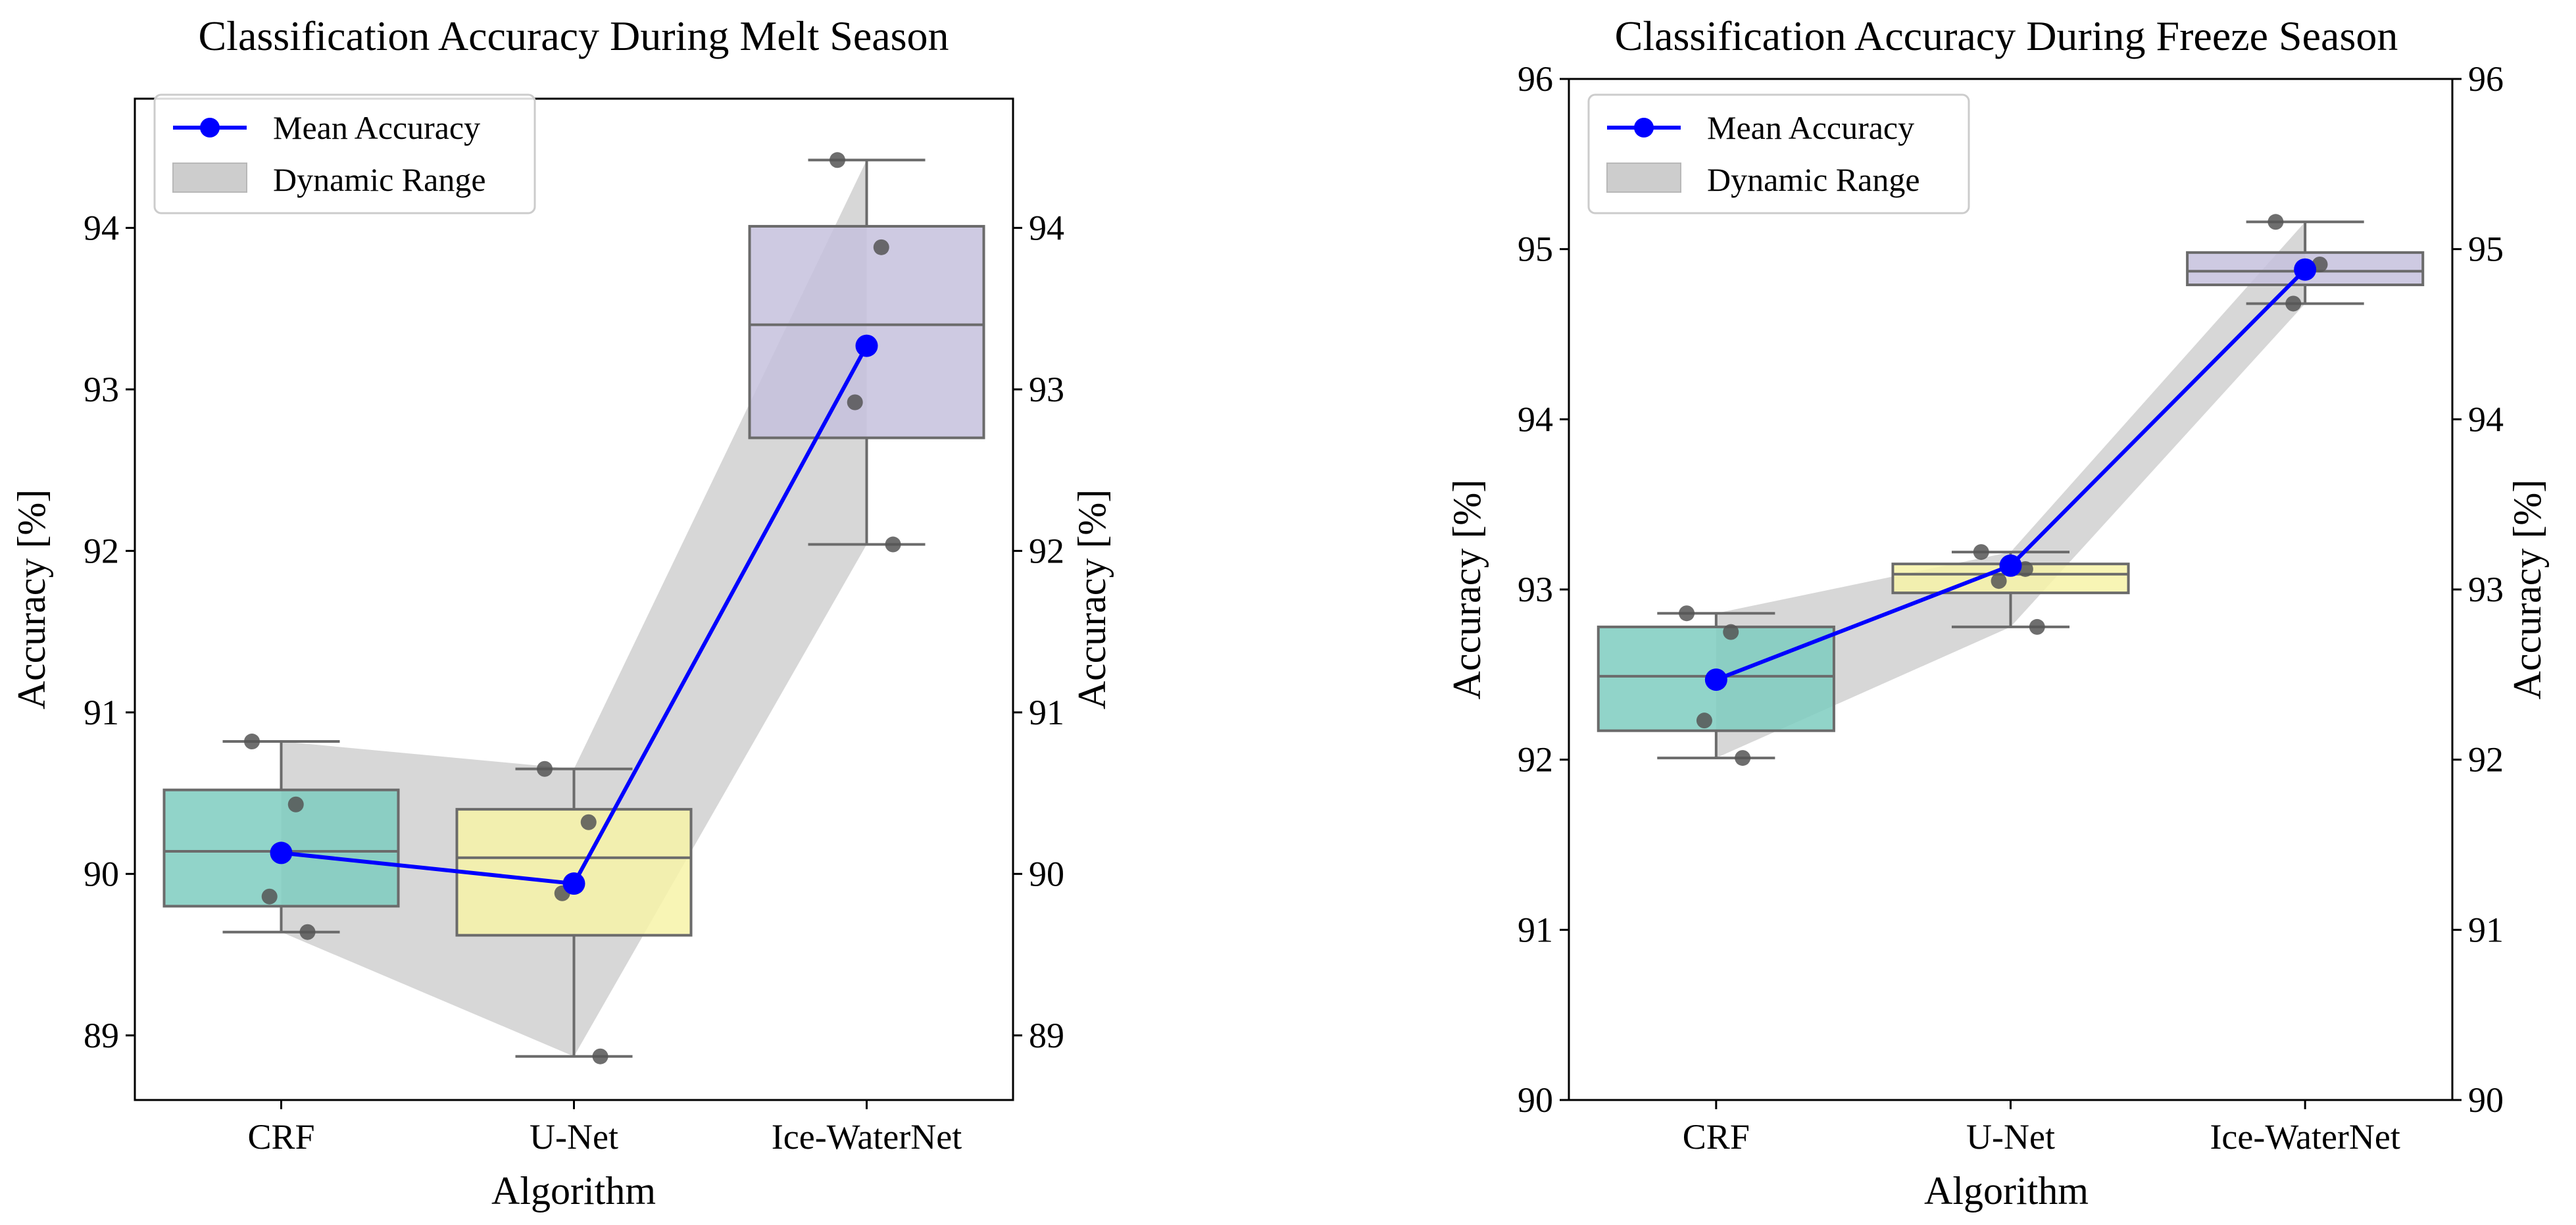 Image resolution: width=2576 pixels, height=1225 pixels. What do you see at coordinates (2486, 250) in the screenshot?
I see `y-tick-label-right: 95` at bounding box center [2486, 250].